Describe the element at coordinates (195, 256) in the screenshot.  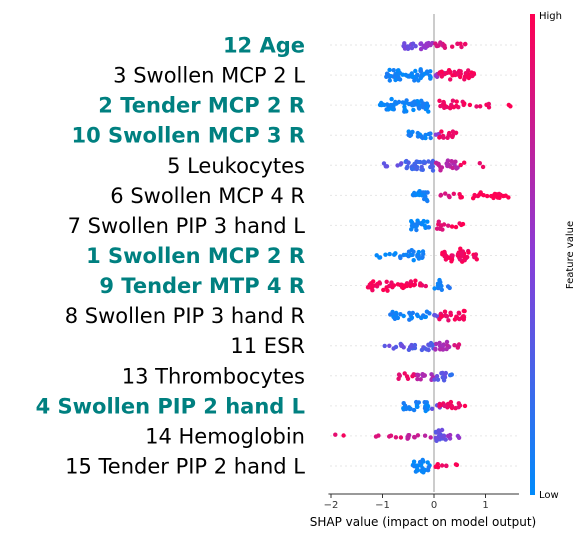
I see `feature-label: 1 Swollen MCP 2 R` at that location.